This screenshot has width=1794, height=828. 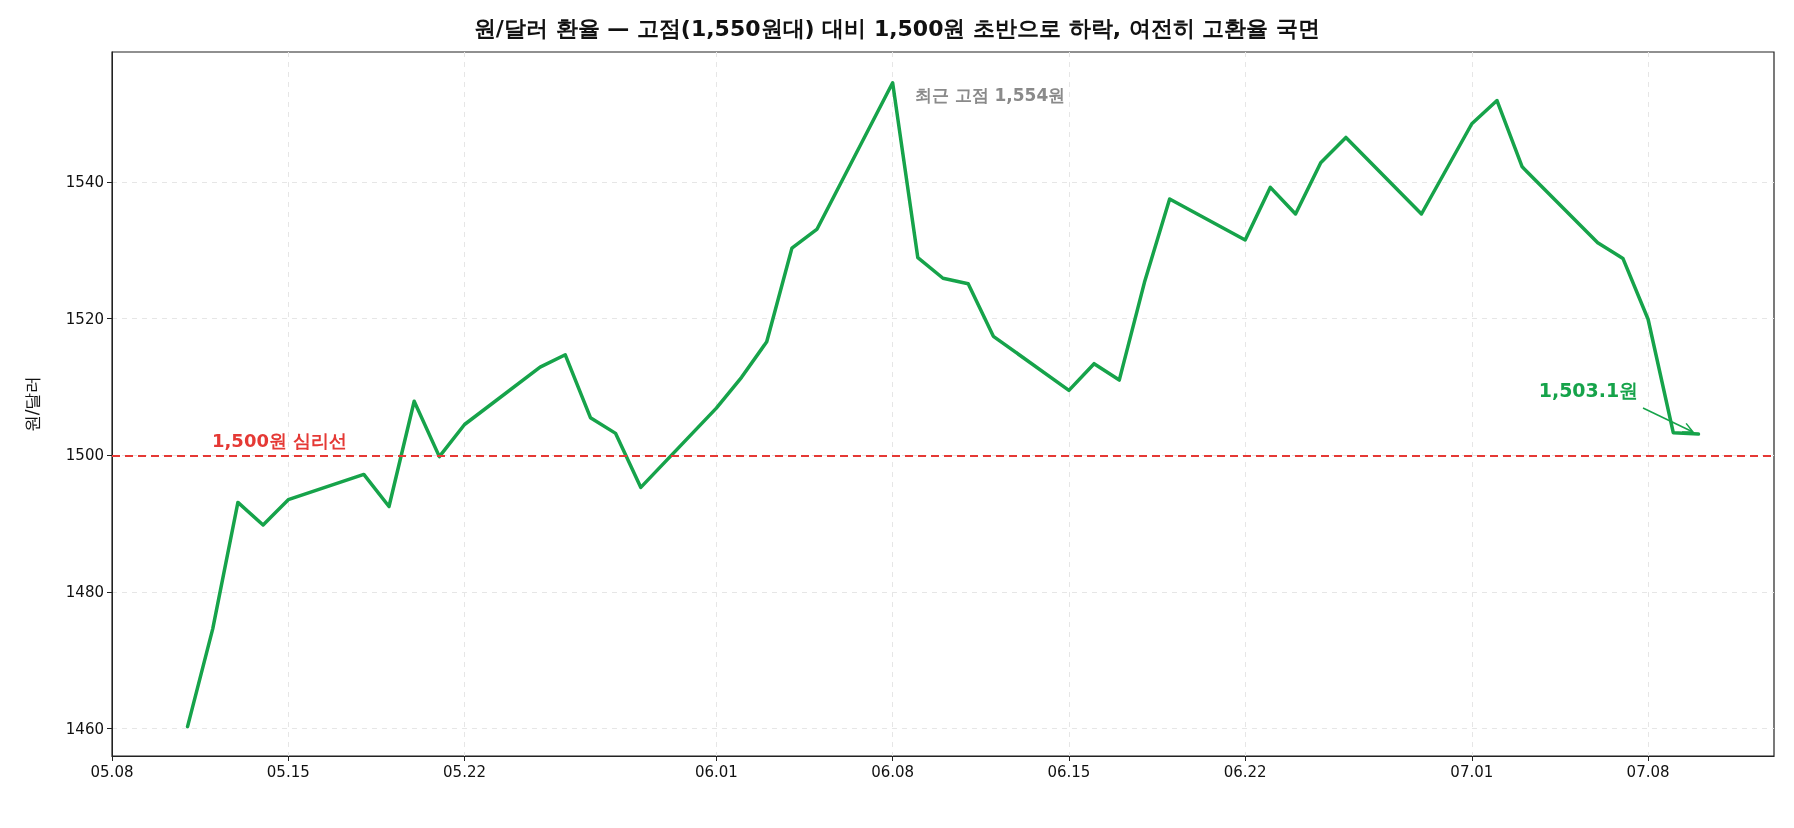 What do you see at coordinates (716, 771) in the screenshot?
I see `x-tick-label: 06.01` at bounding box center [716, 771].